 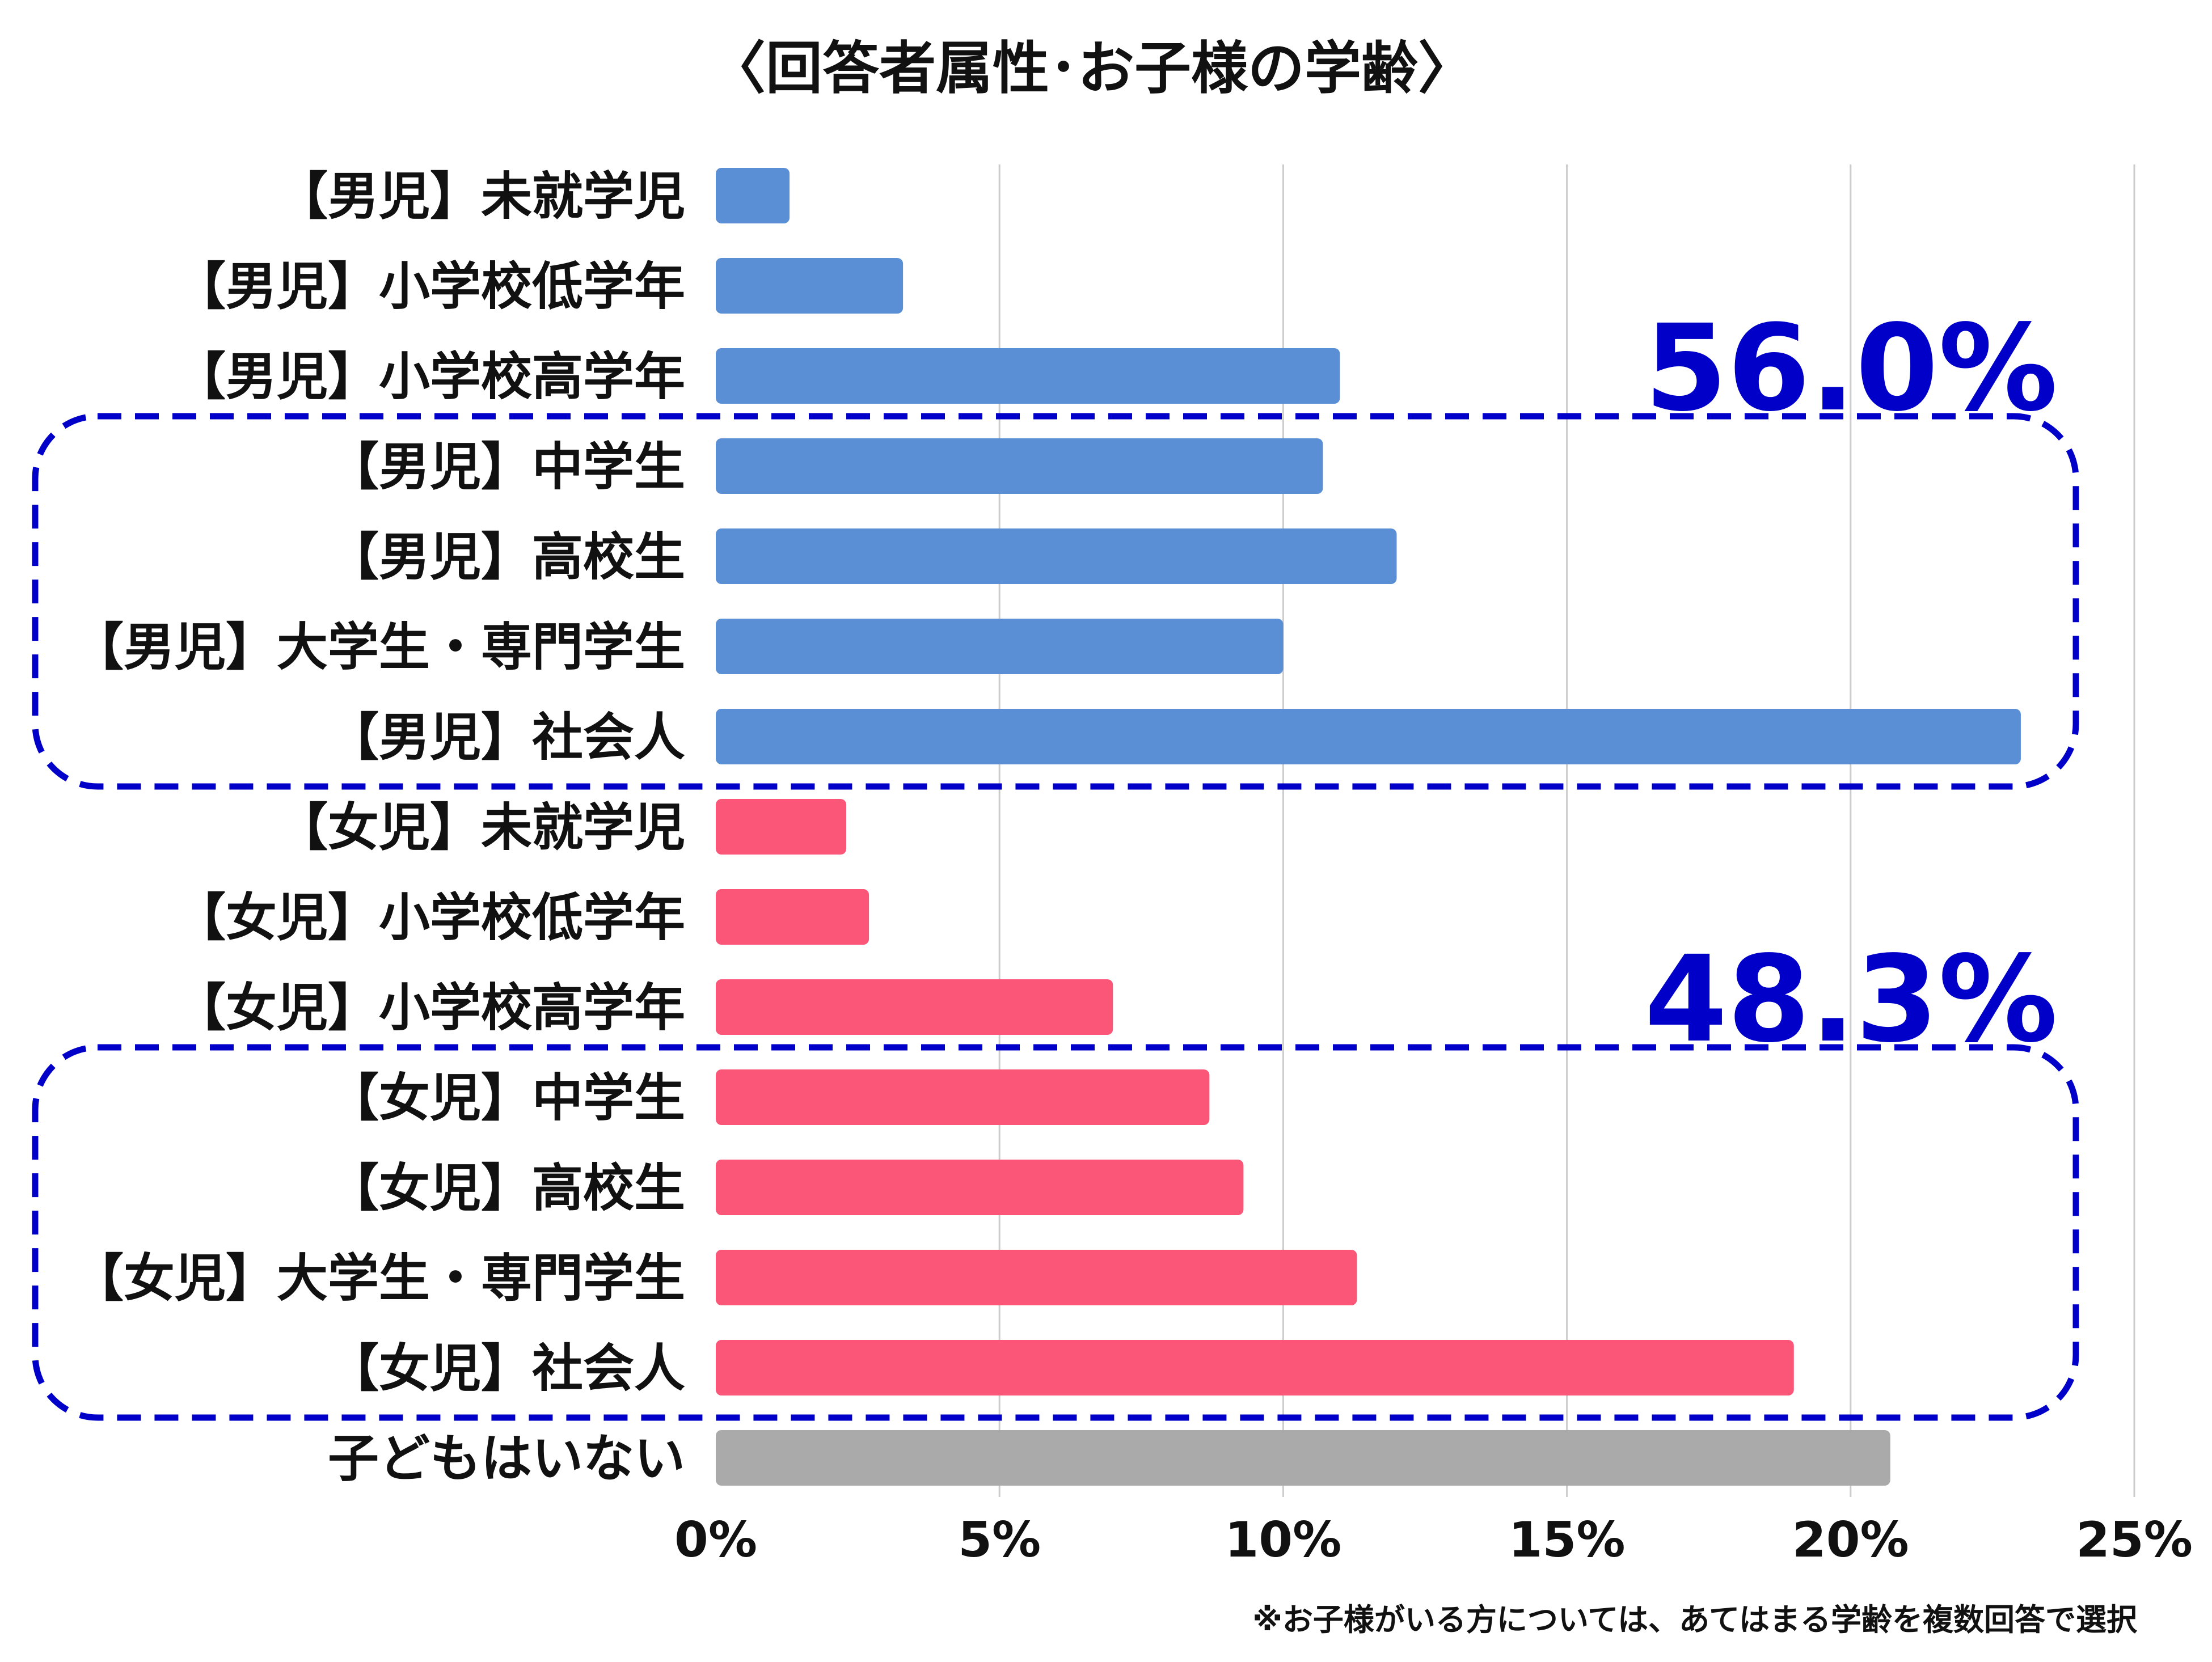 What do you see at coordinates (506, 467) in the screenshot?
I see `category-label: 【男児】中学生` at bounding box center [506, 467].